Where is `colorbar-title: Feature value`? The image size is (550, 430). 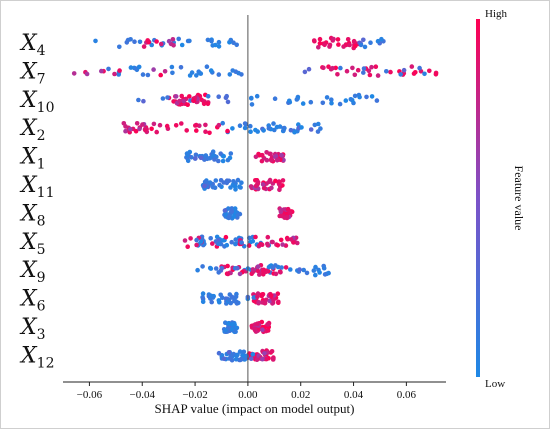 colorbar-title: Feature value is located at coordinates (519, 198).